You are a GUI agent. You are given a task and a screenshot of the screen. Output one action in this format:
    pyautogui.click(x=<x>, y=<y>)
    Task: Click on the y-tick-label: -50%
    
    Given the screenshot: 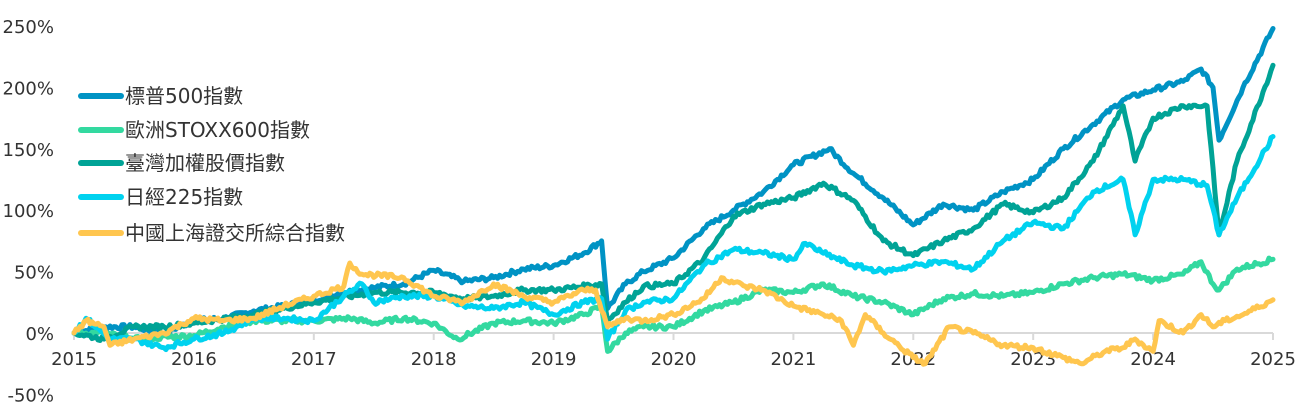 What is the action you would take?
    pyautogui.click(x=30, y=395)
    